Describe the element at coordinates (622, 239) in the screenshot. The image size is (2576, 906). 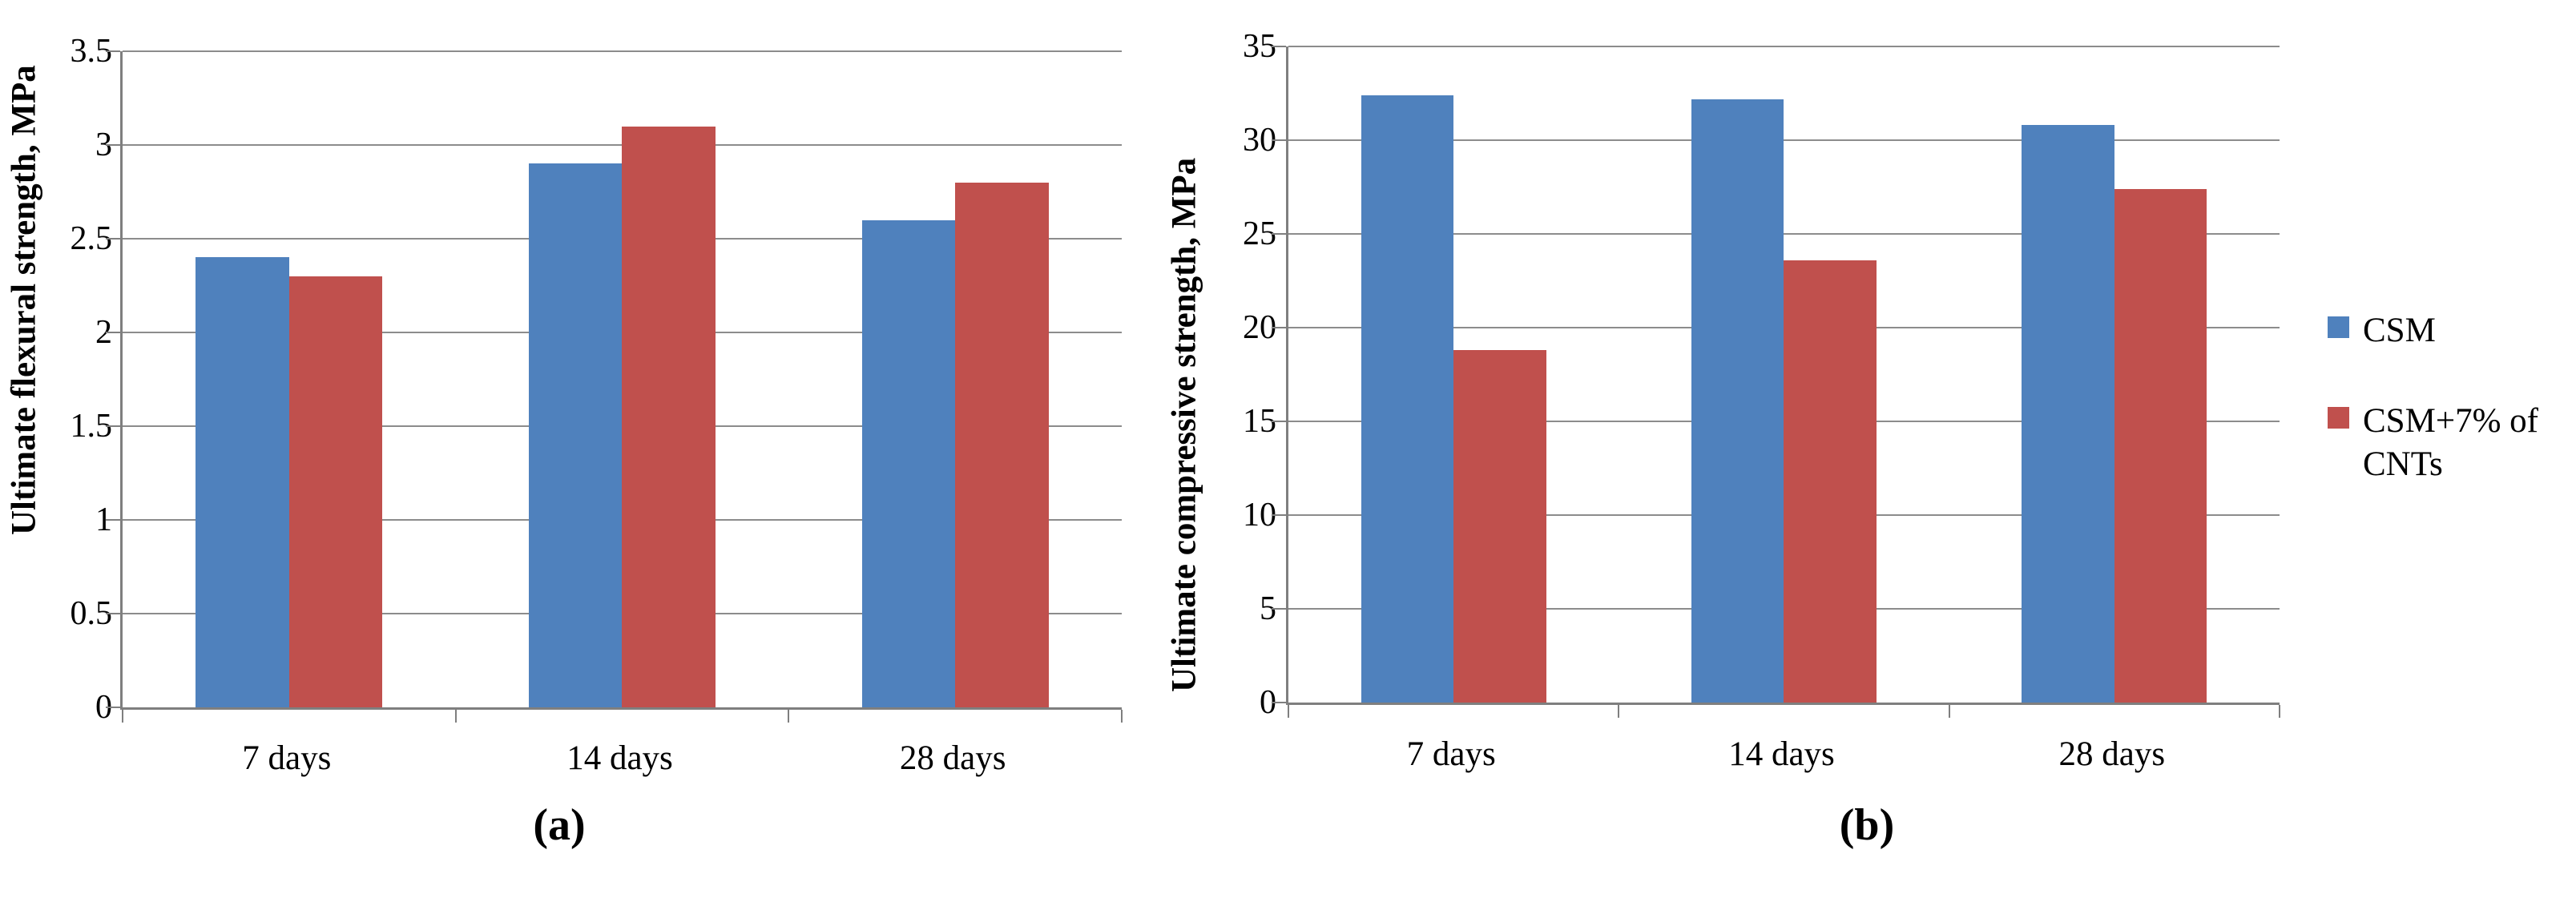
I see `gridline-2.5` at that location.